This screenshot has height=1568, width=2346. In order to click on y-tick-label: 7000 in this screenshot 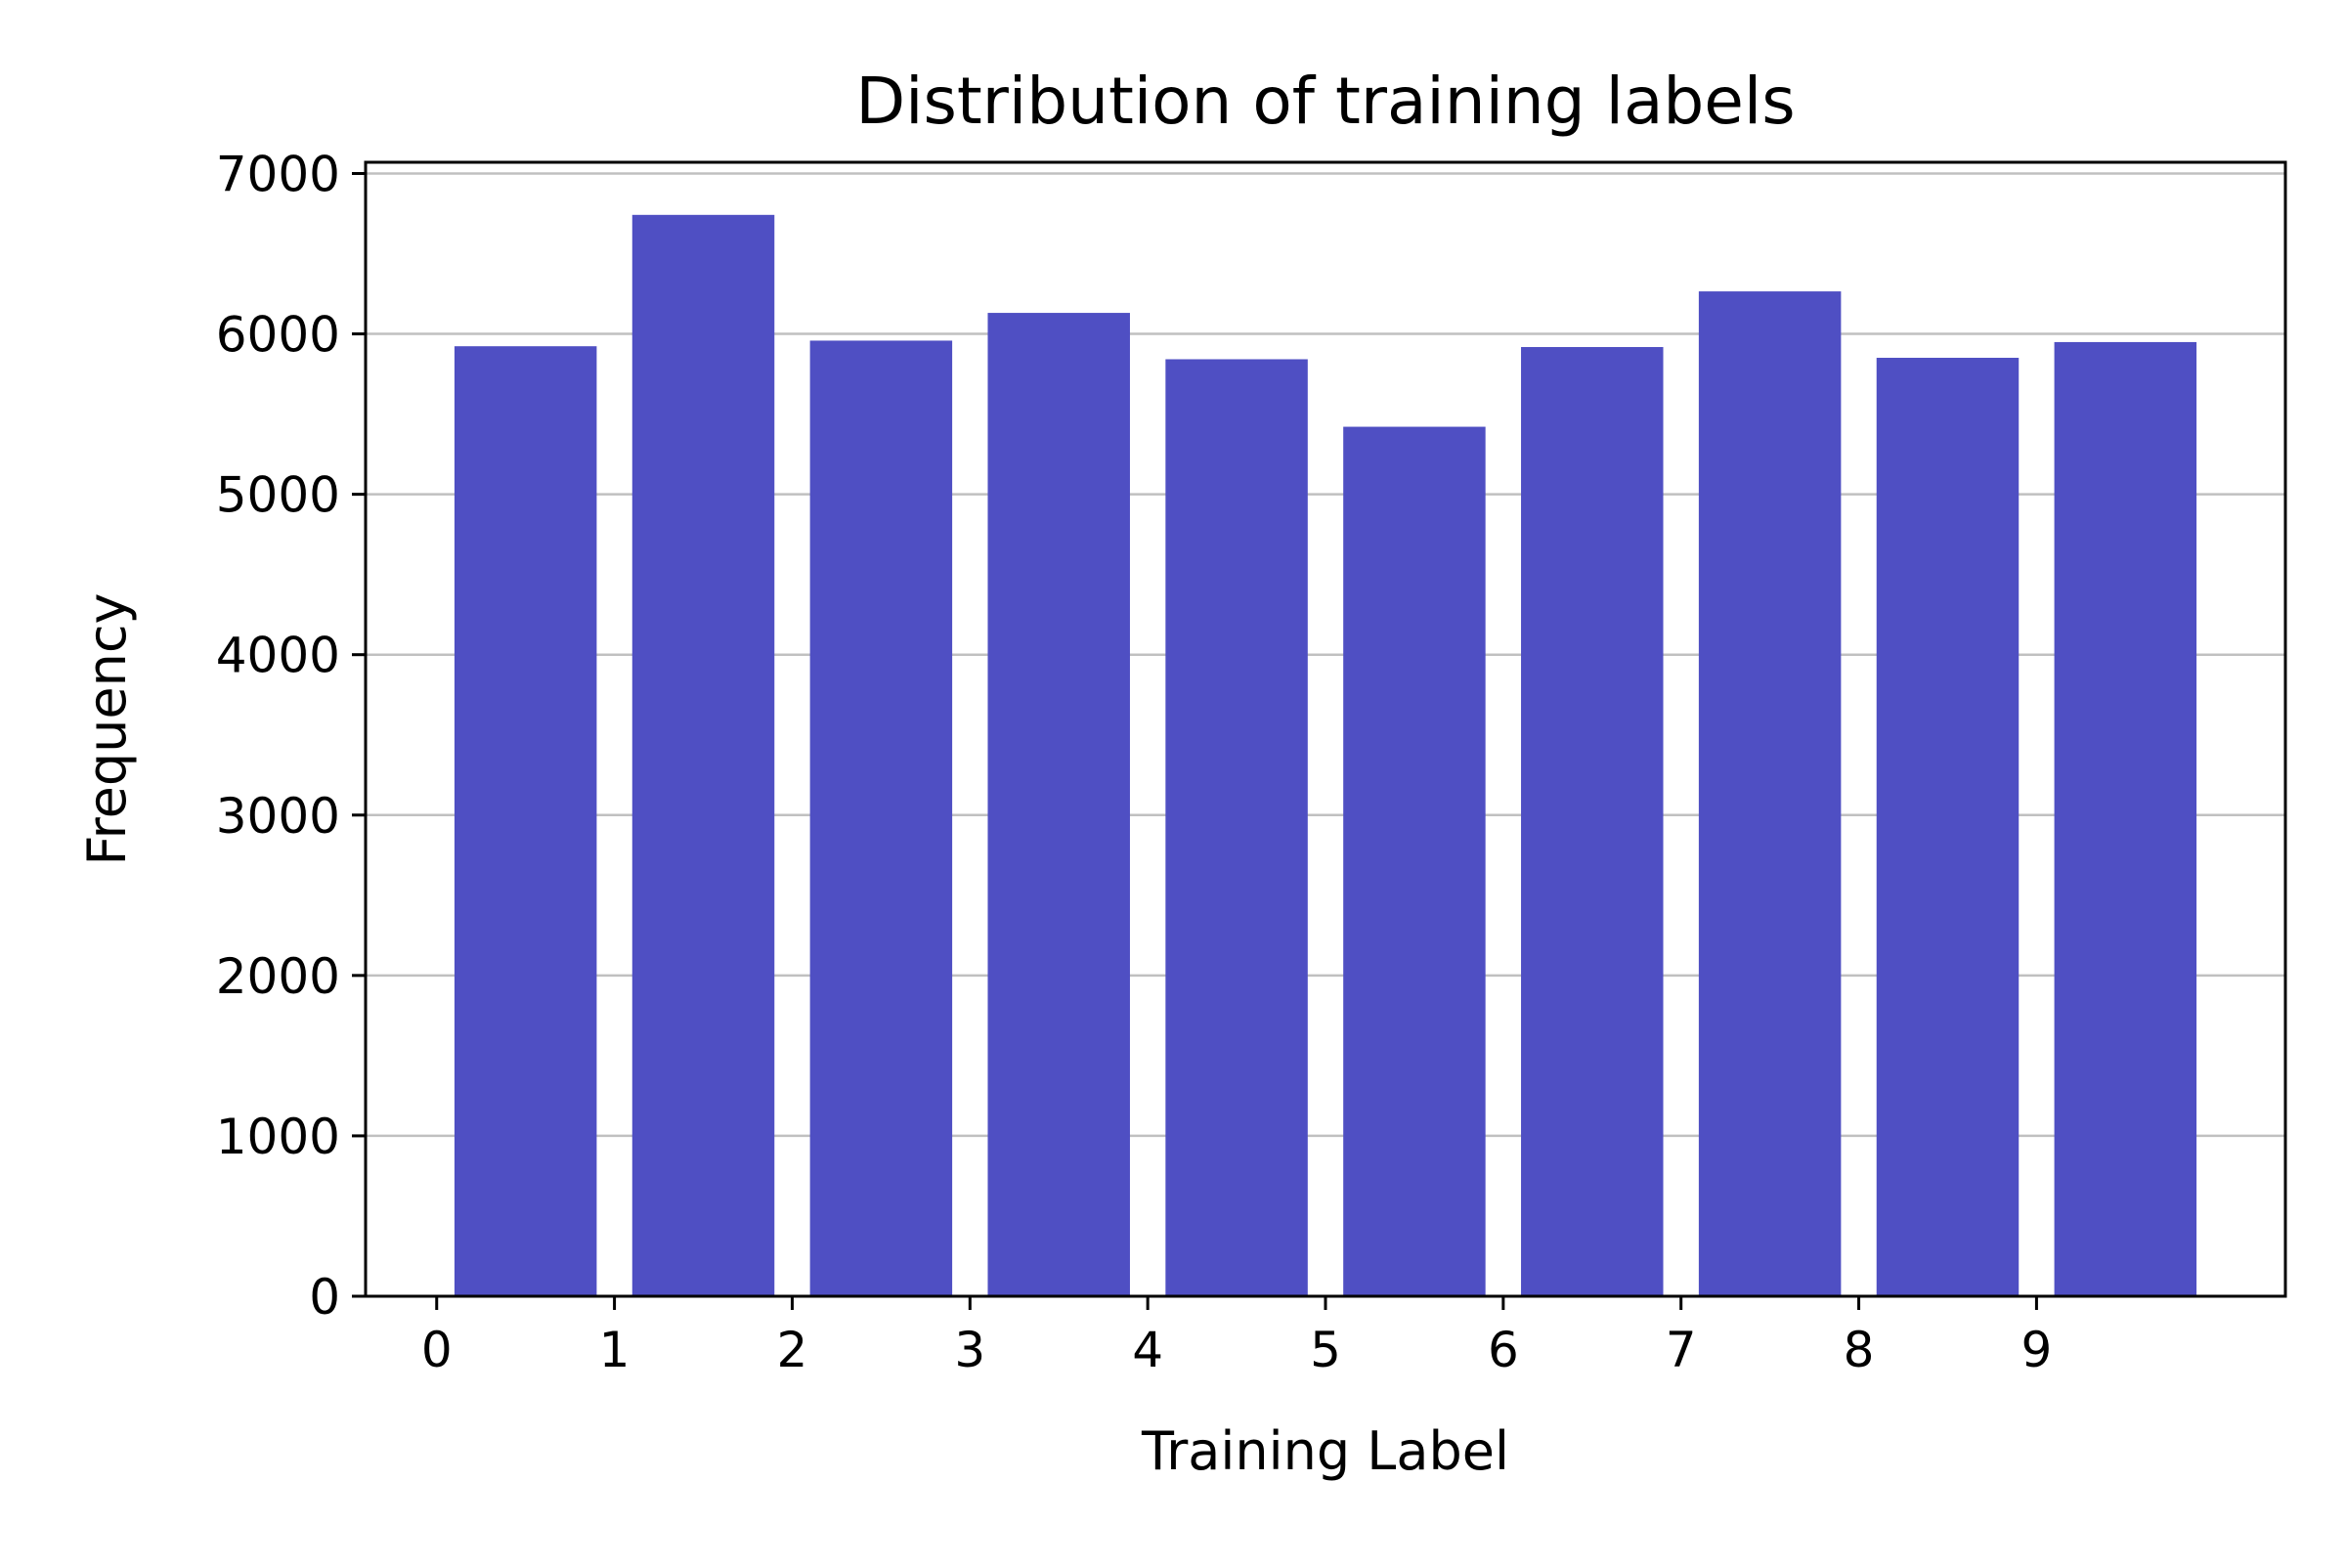, I will do `click(278, 174)`.